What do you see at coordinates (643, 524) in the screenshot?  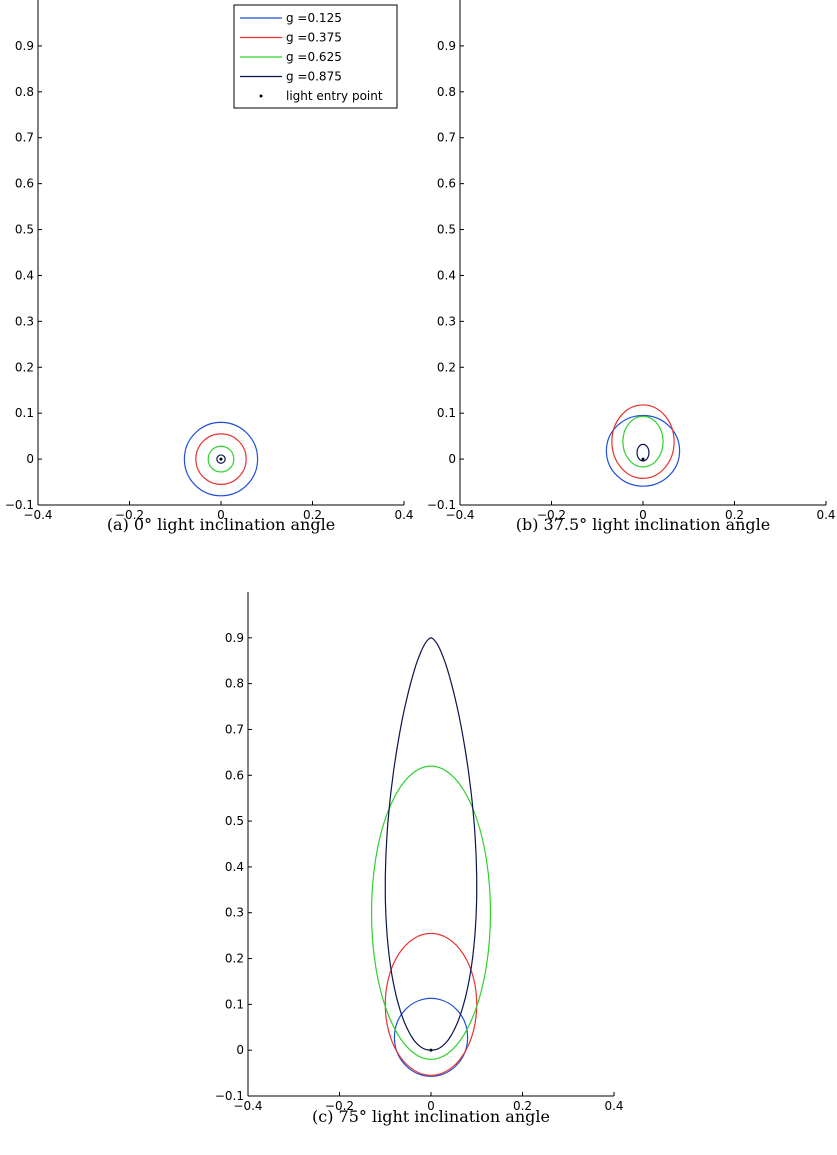 I see `panel-caption: (b) 37.5° light inclination angle` at bounding box center [643, 524].